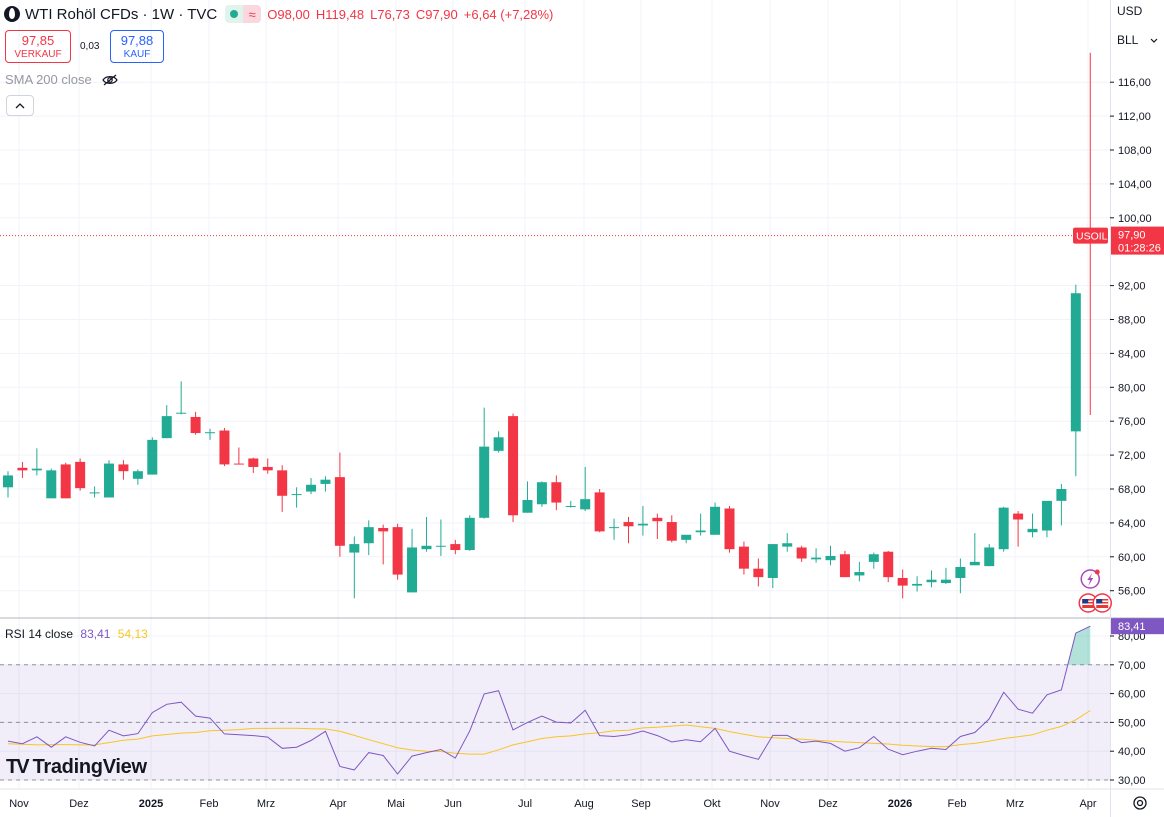  What do you see at coordinates (549, 732) in the screenshot?
I see `rsi-ma-line` at bounding box center [549, 732].